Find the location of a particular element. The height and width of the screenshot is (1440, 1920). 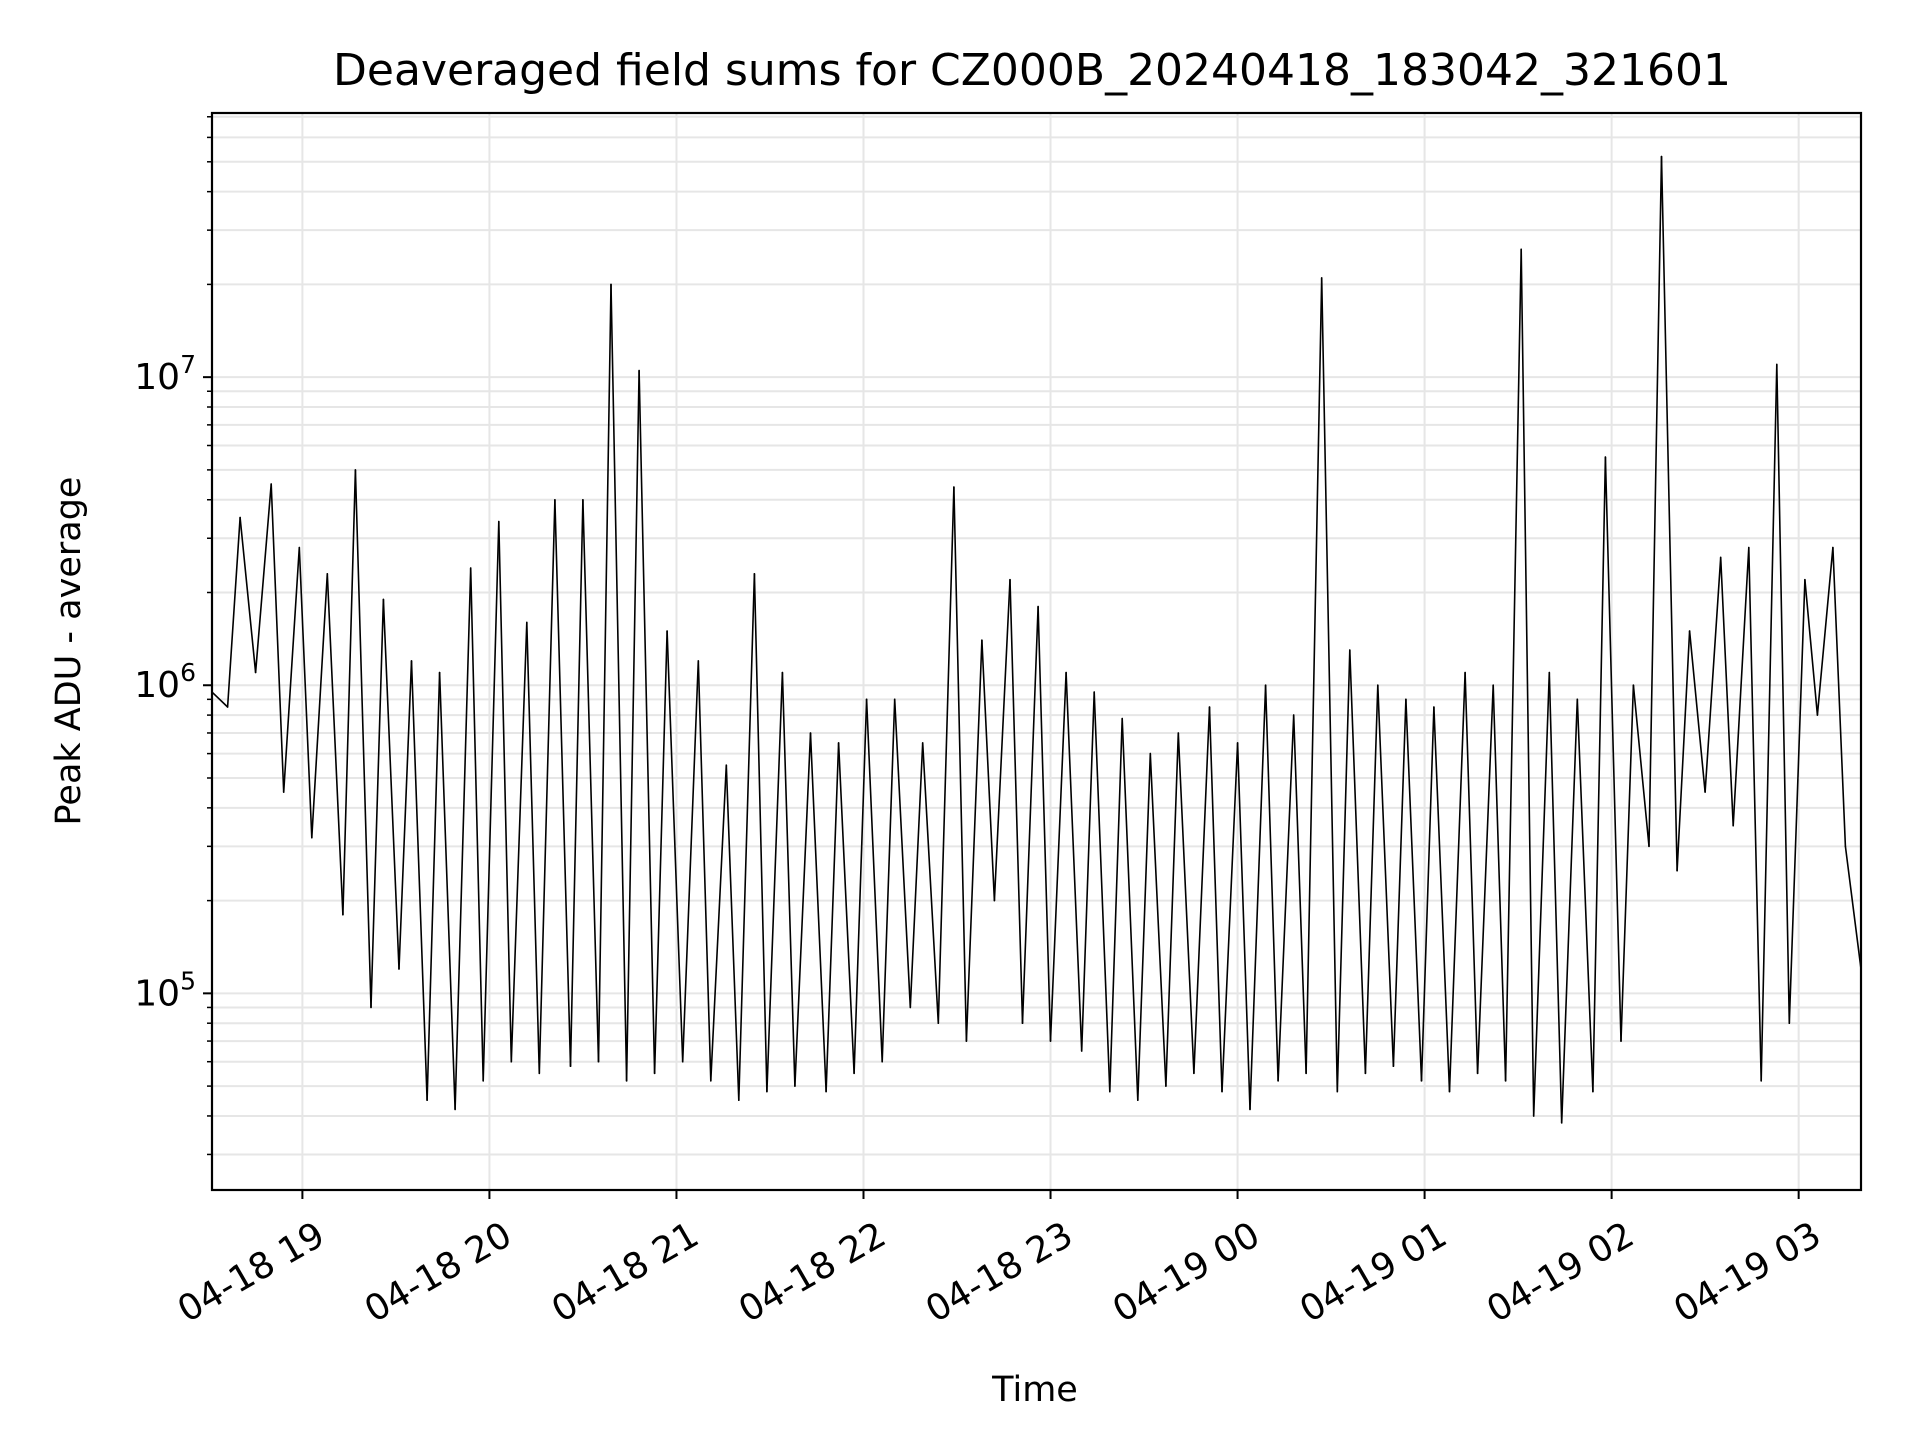

y-tick-label: 10⁷ is located at coordinates (165, 374).